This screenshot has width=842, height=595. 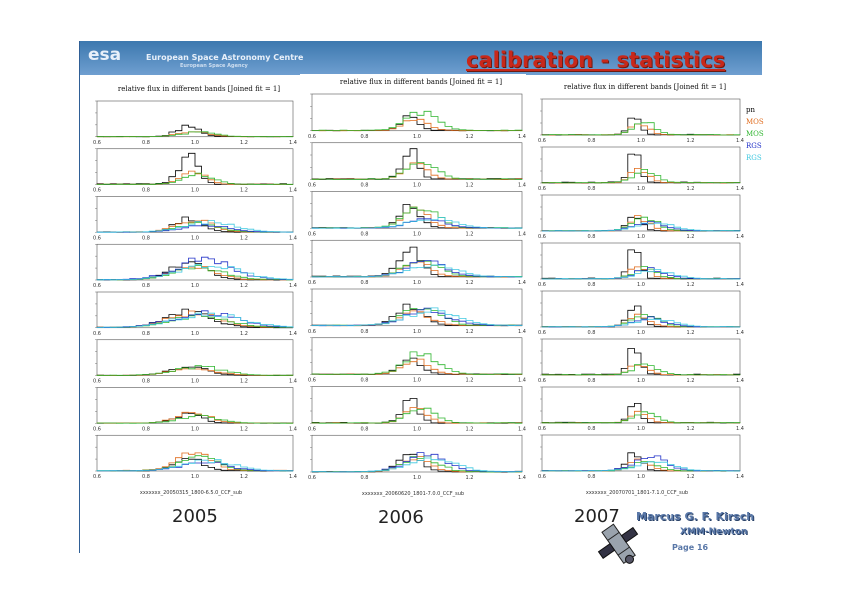 What do you see at coordinates (214, 66) in the screenshot?
I see `org-subtitle: European Space Agency` at bounding box center [214, 66].